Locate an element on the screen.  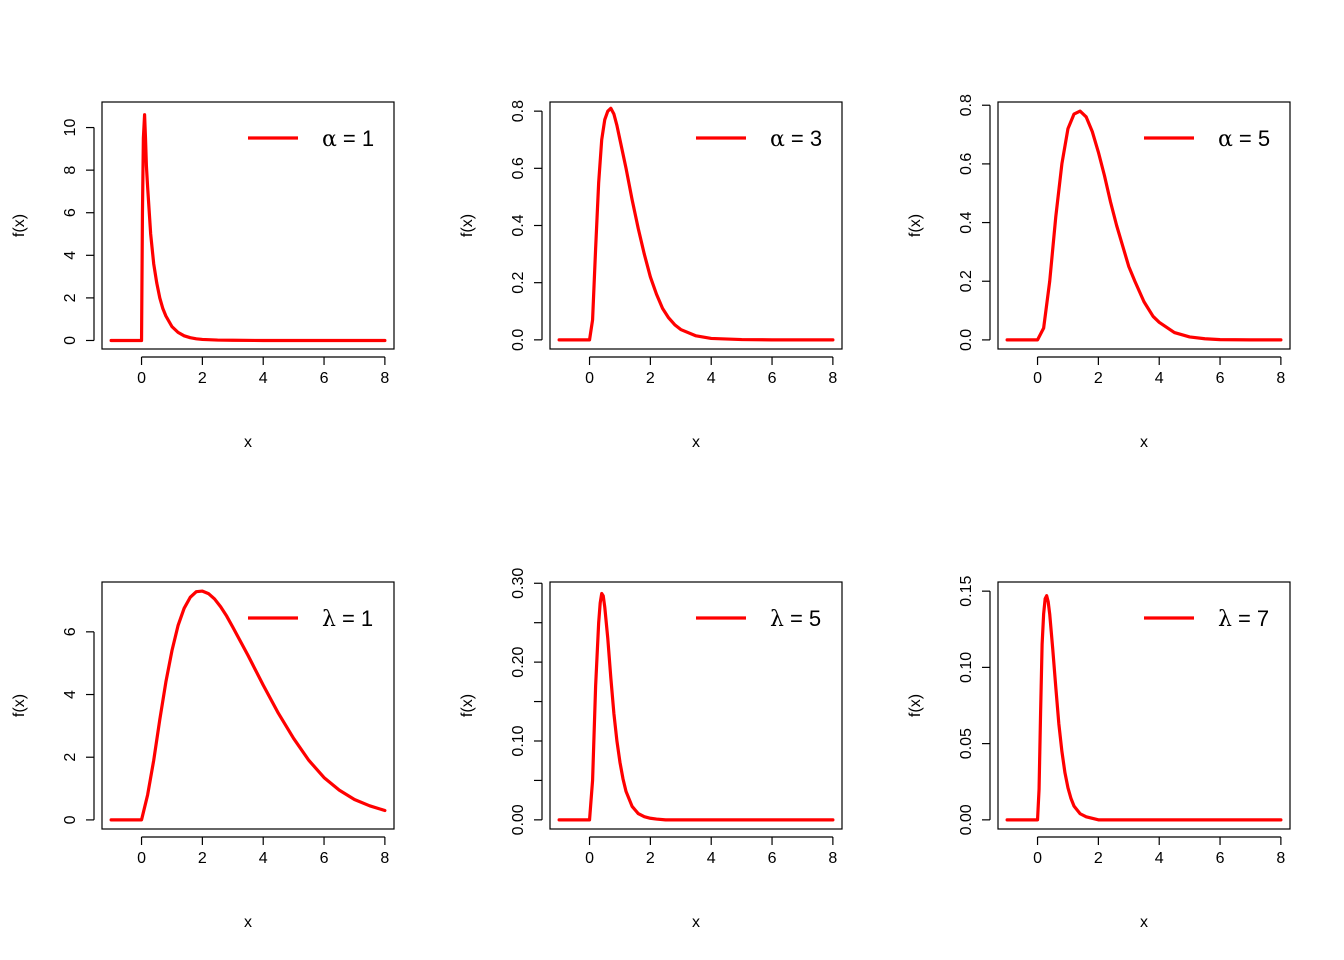
y-tick-label: 8 is located at coordinates (70, 170).